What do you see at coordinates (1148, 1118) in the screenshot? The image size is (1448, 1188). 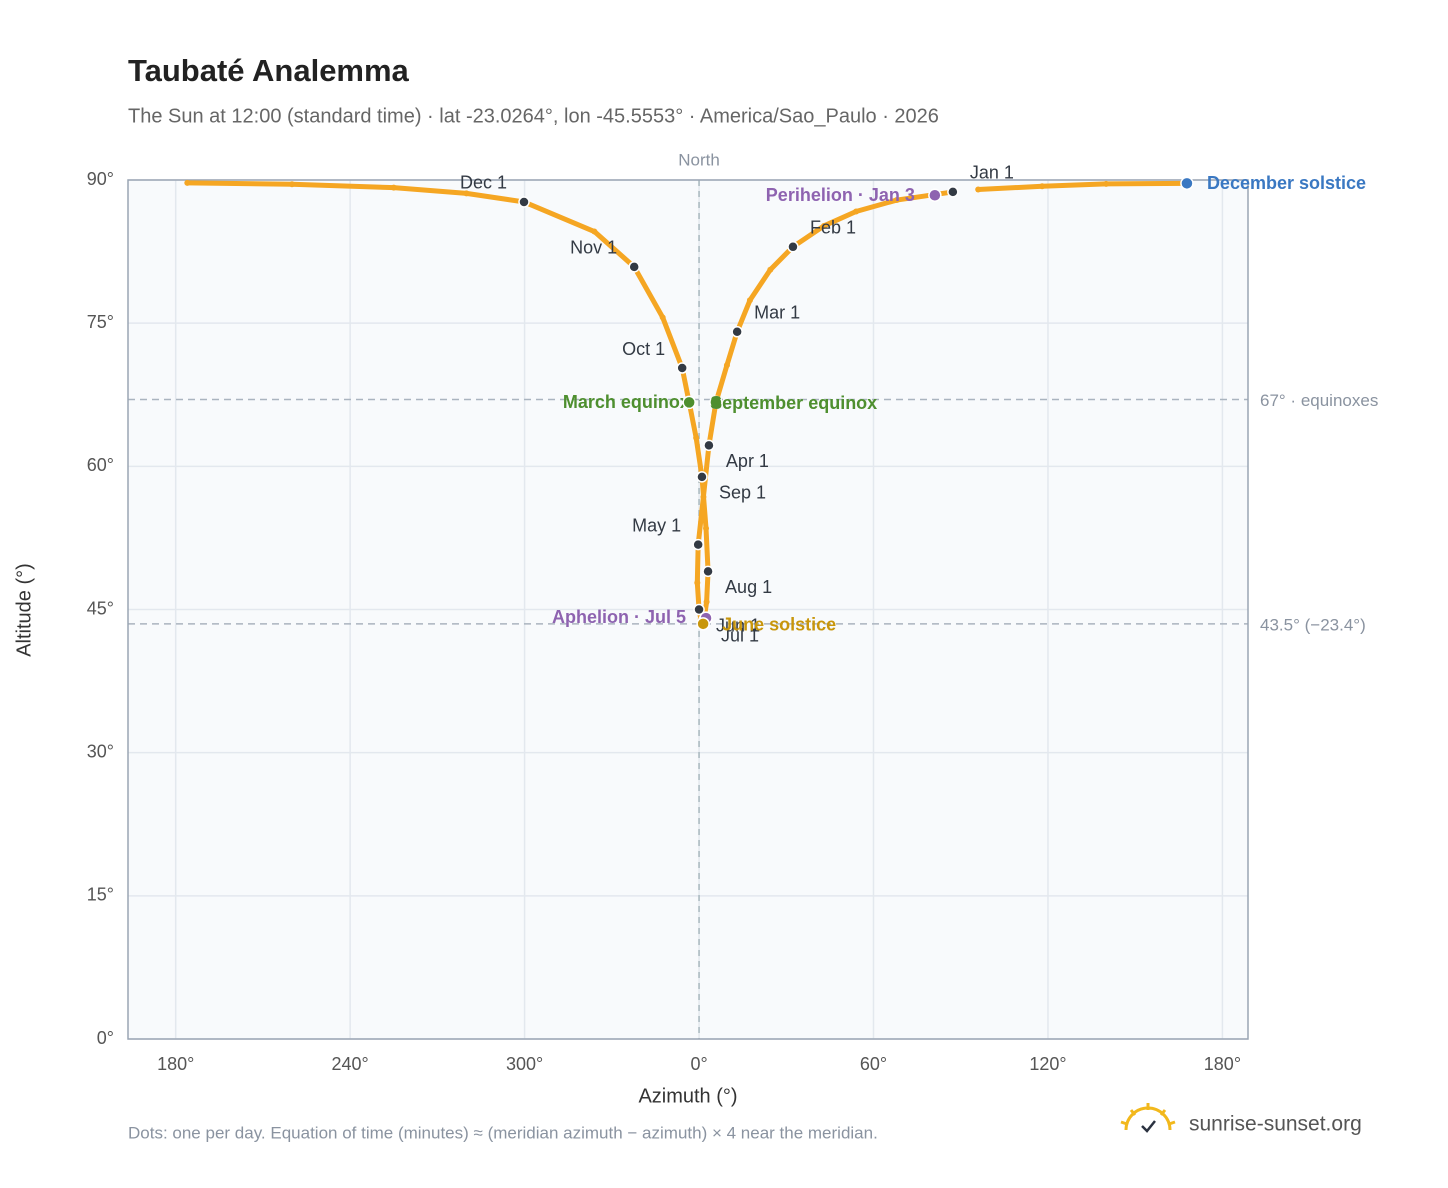 I see `brand-logo` at bounding box center [1148, 1118].